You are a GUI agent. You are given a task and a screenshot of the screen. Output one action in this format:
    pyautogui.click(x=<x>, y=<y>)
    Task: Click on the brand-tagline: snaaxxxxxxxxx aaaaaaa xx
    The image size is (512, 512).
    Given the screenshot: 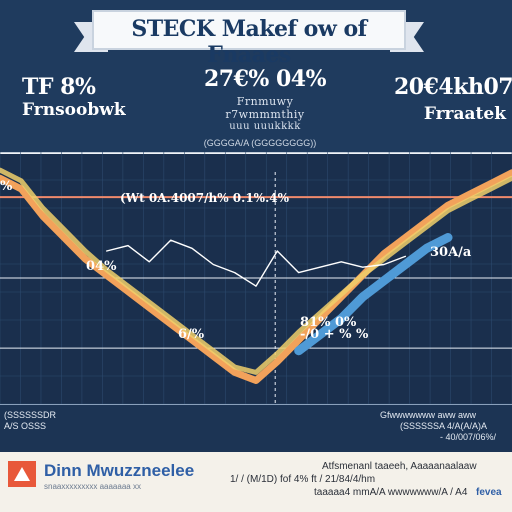 What is the action you would take?
    pyautogui.click(x=92, y=486)
    